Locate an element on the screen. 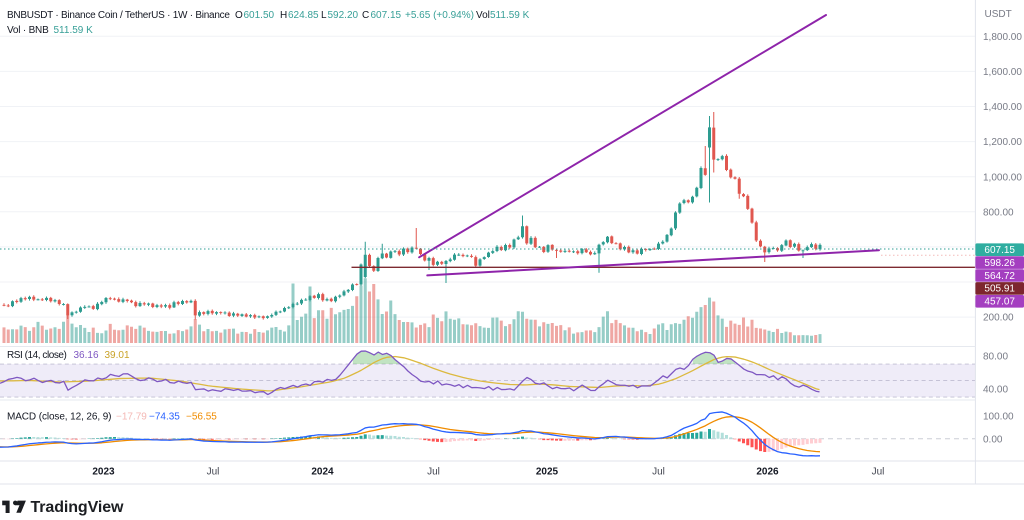 This screenshot has height=520, width=1024. svg-text: 1,000.00 is located at coordinates (1002, 177).